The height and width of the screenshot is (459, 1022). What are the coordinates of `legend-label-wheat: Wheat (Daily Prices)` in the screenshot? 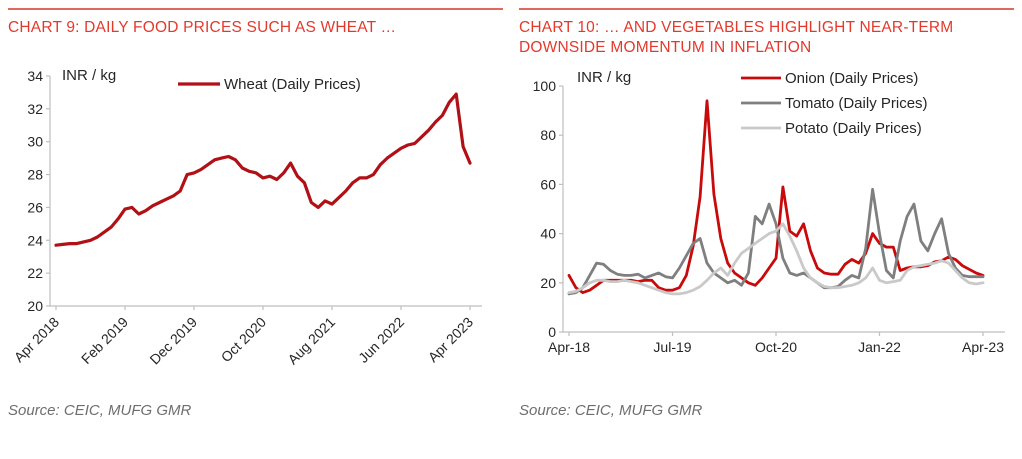 It's located at (292, 84).